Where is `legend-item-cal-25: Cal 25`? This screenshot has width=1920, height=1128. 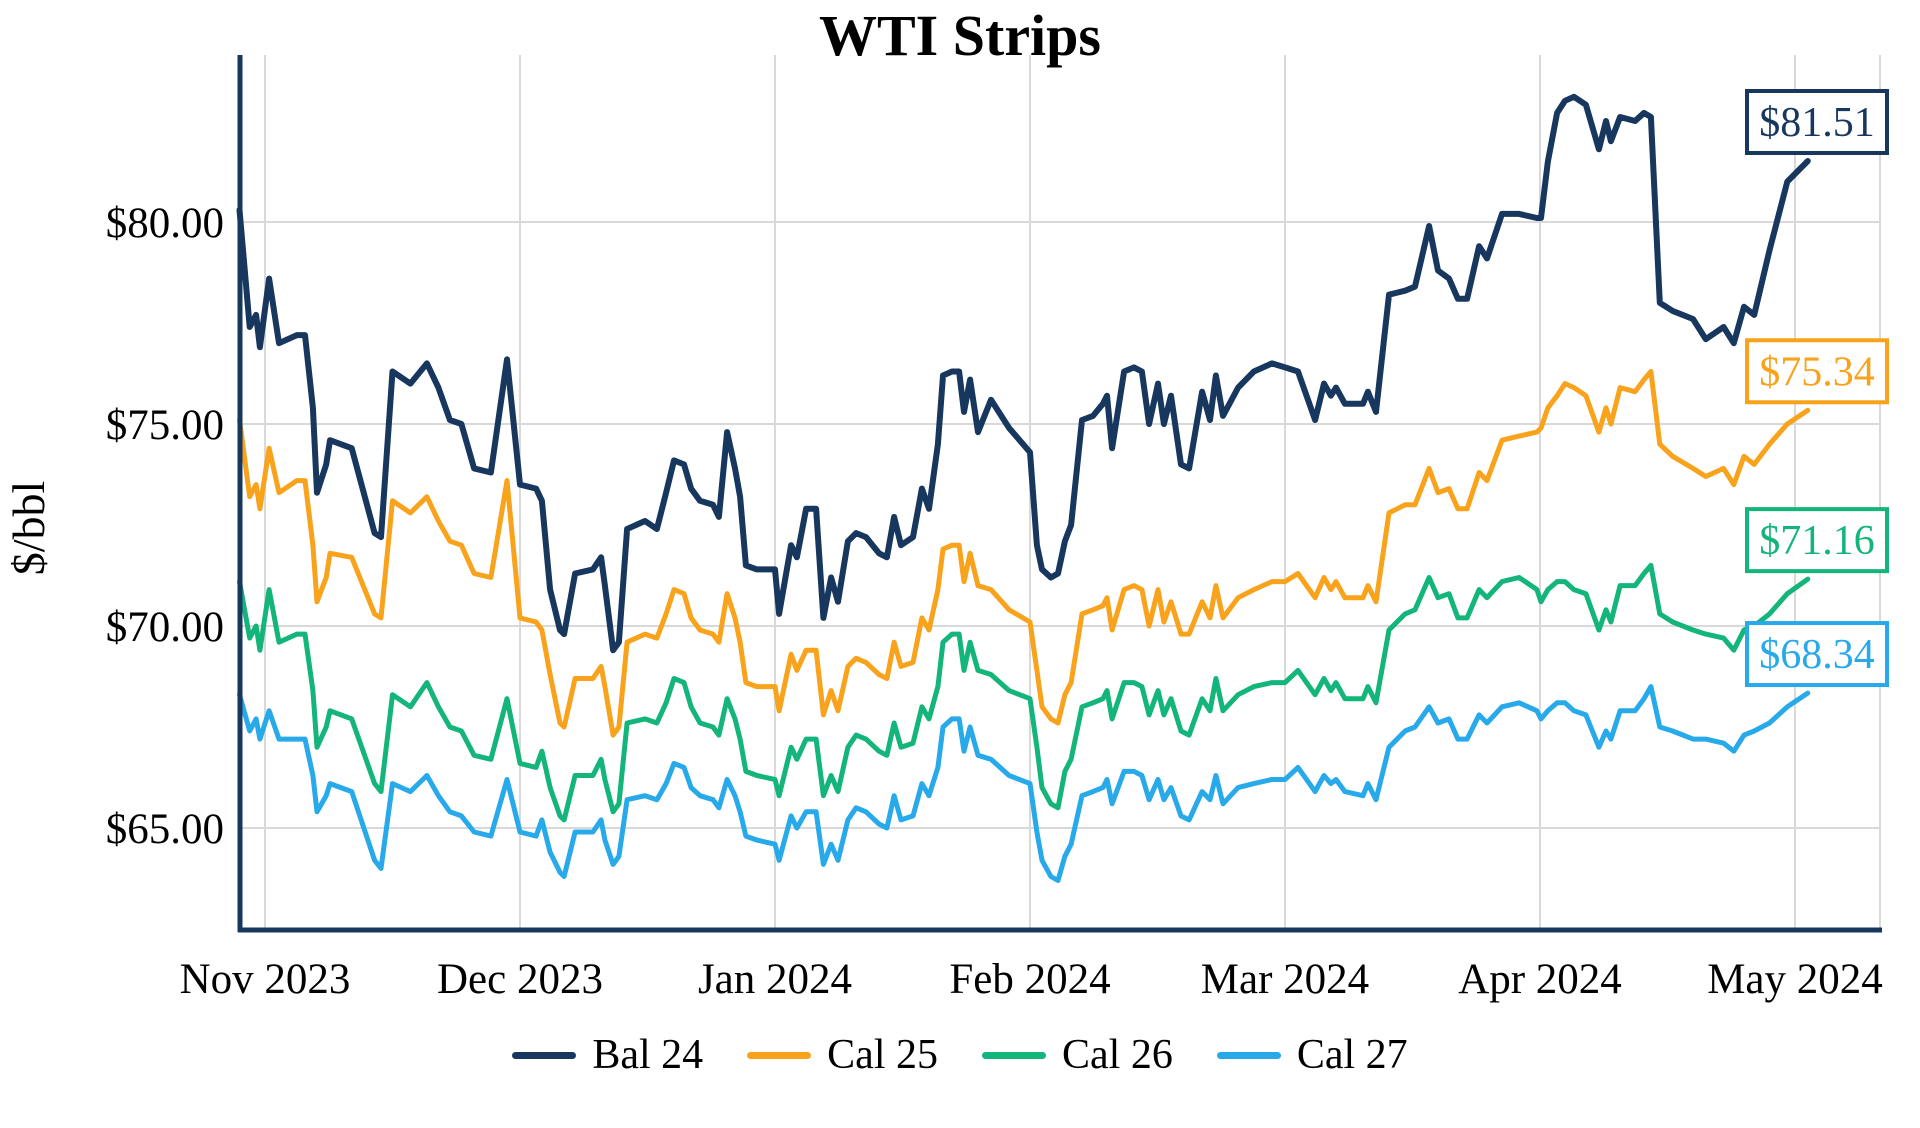 legend-item-cal-25: Cal 25 is located at coordinates (842, 1055).